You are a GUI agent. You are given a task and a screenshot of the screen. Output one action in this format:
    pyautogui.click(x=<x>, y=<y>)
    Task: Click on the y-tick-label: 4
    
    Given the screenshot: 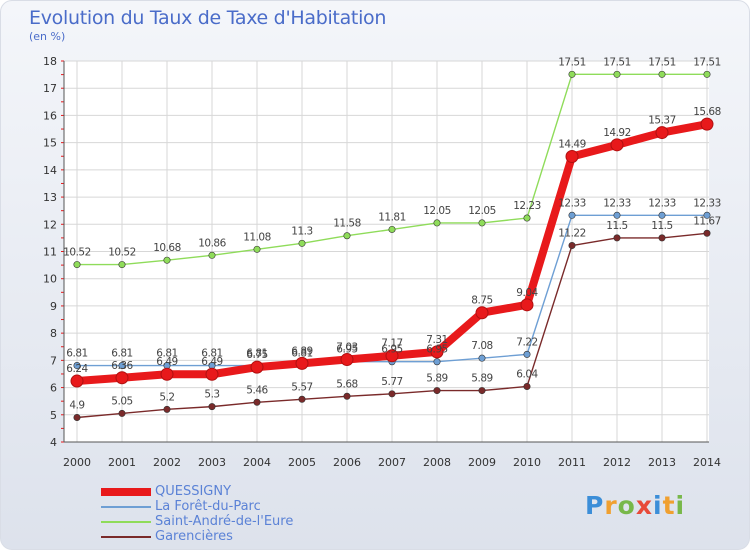 What is the action you would take?
    pyautogui.click(x=53, y=442)
    